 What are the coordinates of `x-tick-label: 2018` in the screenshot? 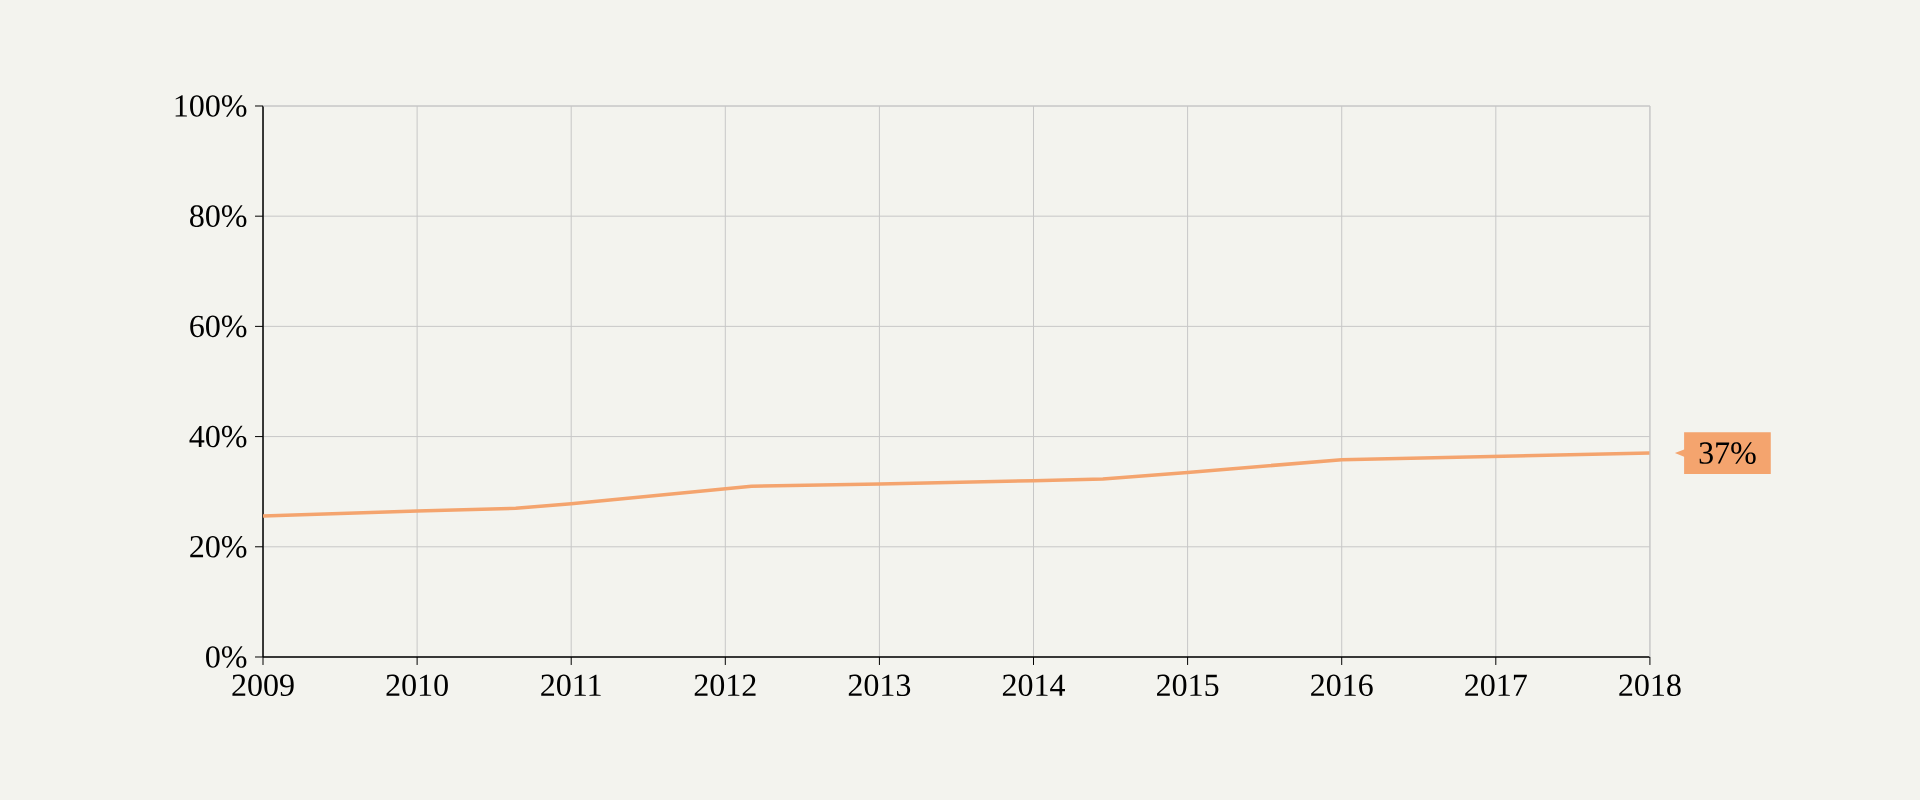 It's located at (1650, 685).